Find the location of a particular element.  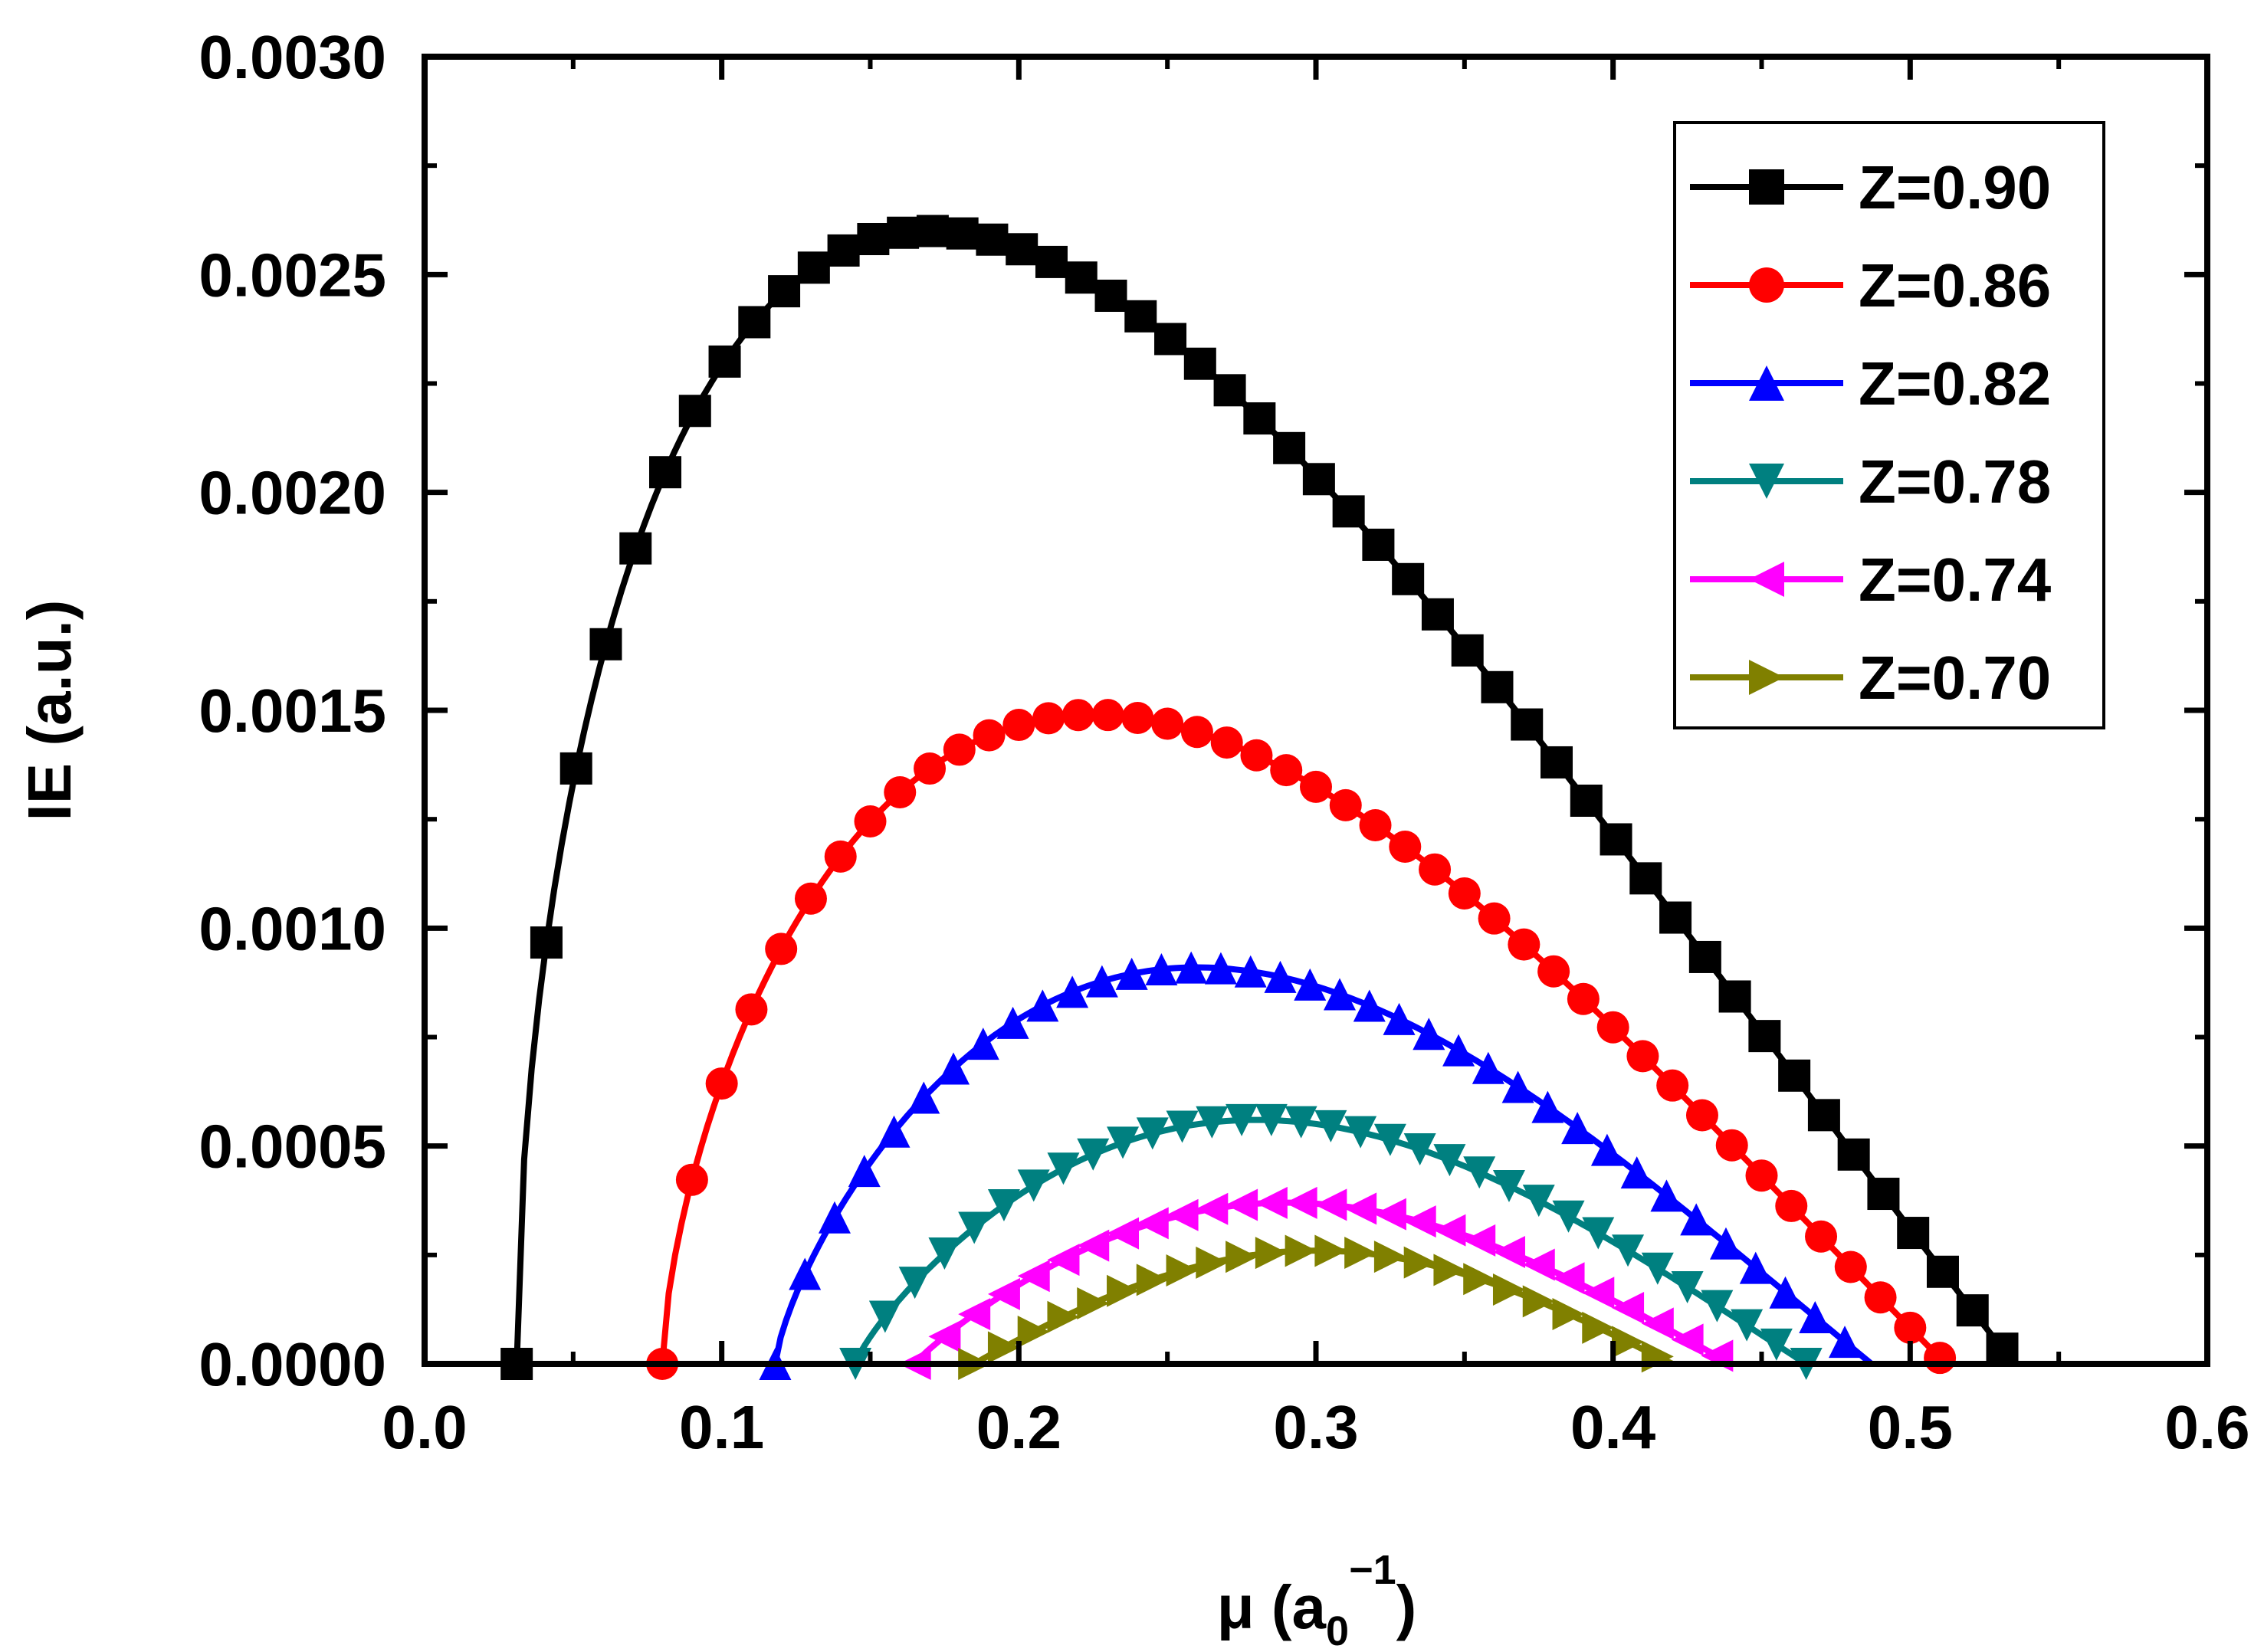

legend-item-090: Z=0.90 is located at coordinates (1870, 187).